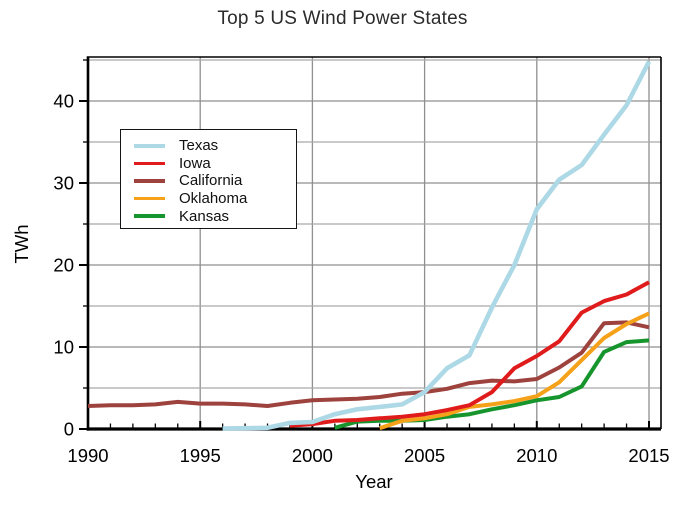 This screenshot has height=512, width=685. What do you see at coordinates (149, 146) in the screenshot?
I see `texas-line-swatch` at bounding box center [149, 146].